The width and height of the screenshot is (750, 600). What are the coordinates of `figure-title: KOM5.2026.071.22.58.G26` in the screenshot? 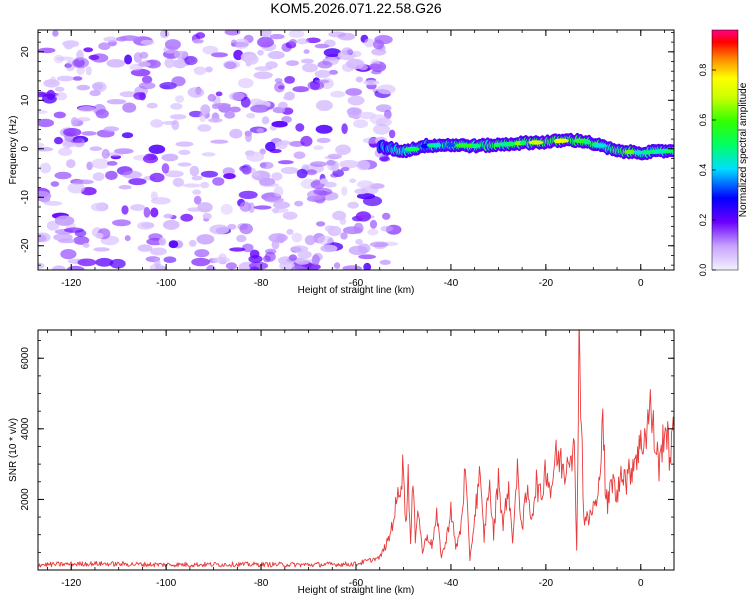 It's located at (355, 8).